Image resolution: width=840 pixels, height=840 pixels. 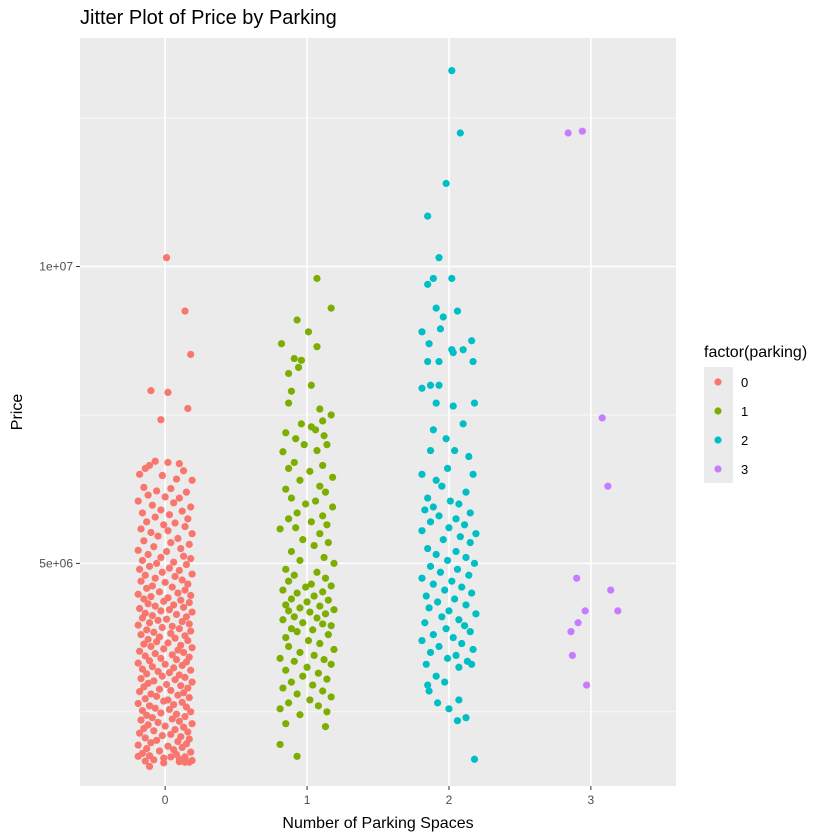 What do you see at coordinates (744, 440) in the screenshot?
I see `legend-label: 2` at bounding box center [744, 440].